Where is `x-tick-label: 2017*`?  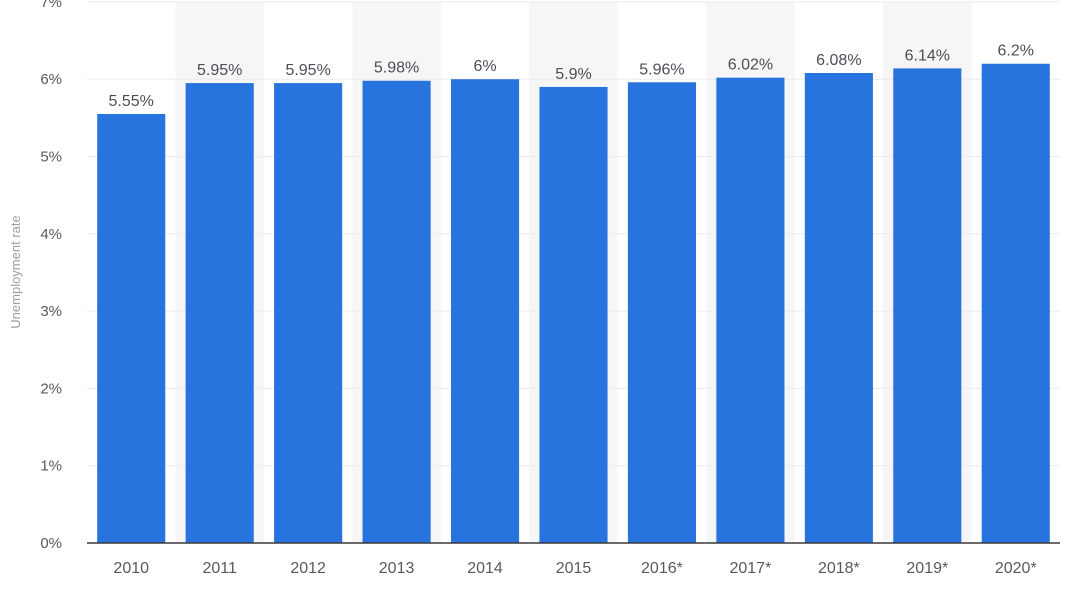
x-tick-label: 2017* is located at coordinates (750, 568).